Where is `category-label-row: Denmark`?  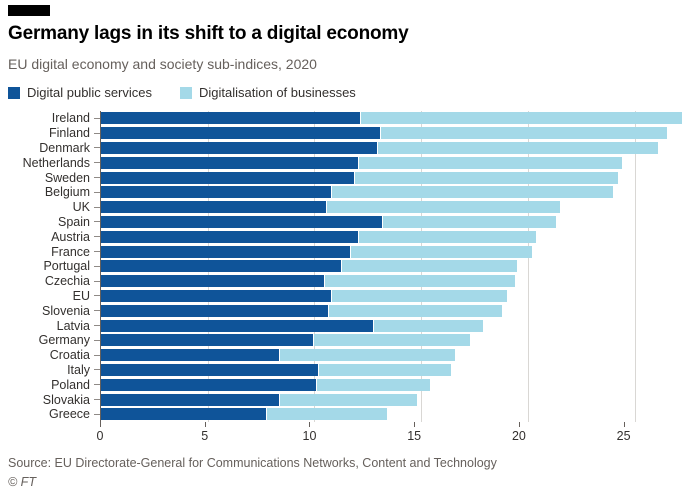 category-label-row: Denmark is located at coordinates (54, 148).